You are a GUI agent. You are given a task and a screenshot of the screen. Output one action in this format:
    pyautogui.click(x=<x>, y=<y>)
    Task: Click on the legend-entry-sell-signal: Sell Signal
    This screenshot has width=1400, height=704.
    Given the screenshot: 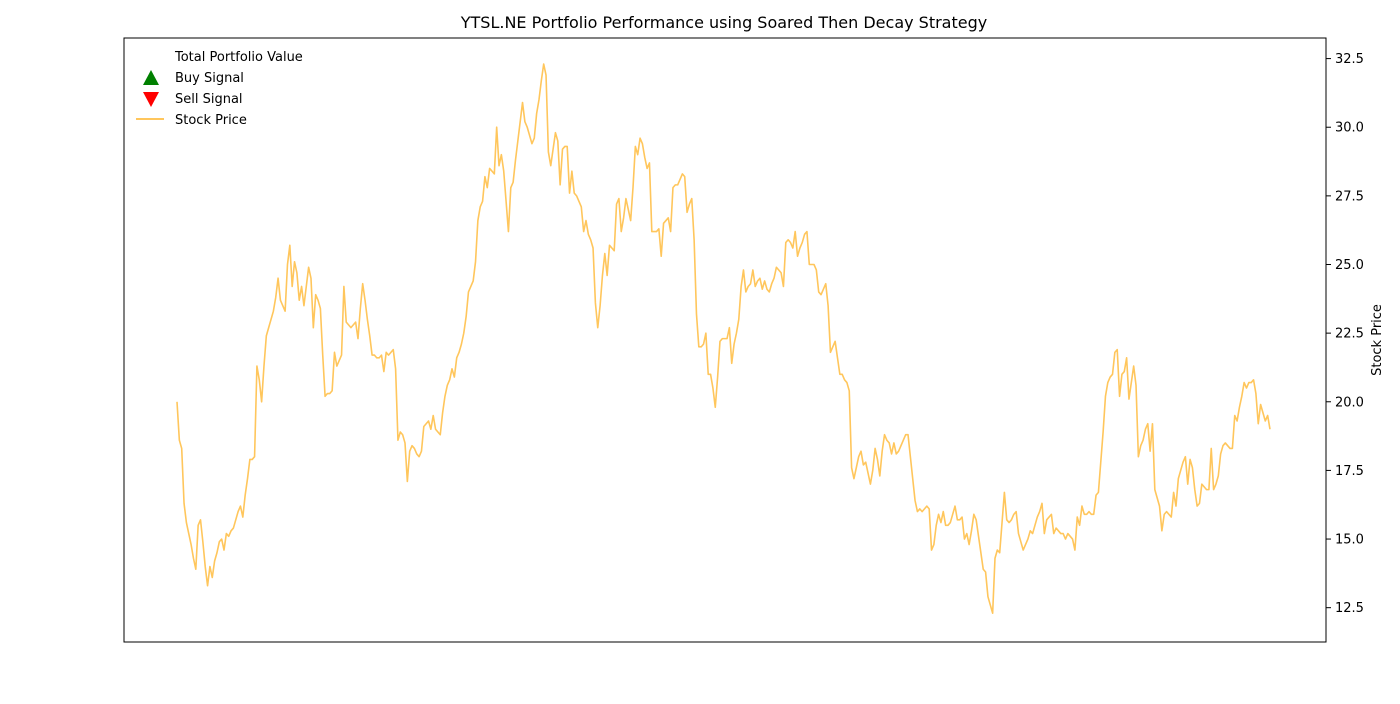 What is the action you would take?
    pyautogui.click(x=193, y=99)
    